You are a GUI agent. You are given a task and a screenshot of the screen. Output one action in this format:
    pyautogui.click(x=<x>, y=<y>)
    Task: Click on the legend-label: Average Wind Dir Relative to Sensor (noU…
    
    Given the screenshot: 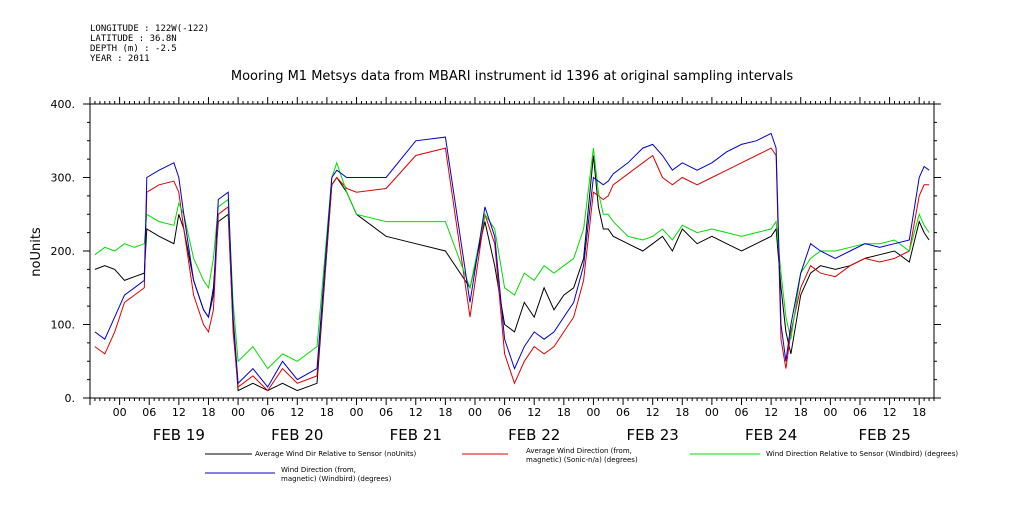 What is the action you would take?
    pyautogui.click(x=335, y=454)
    